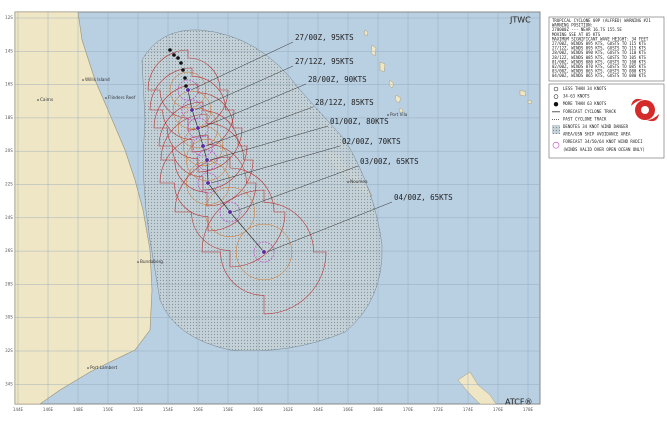  I want to click on lon-label: 146E, so click(48, 409).